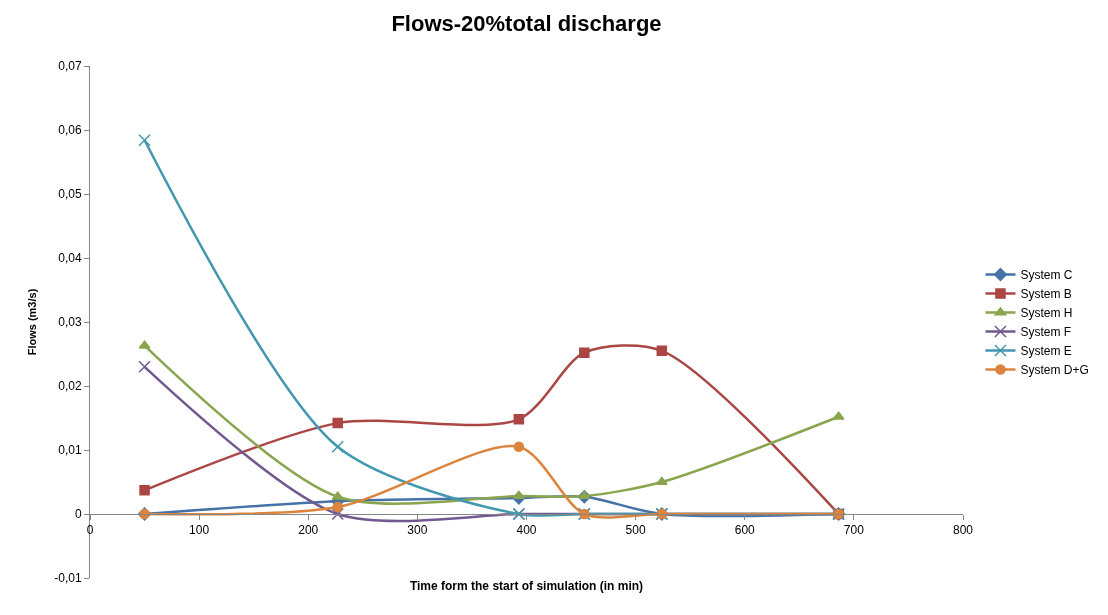 The image size is (1108, 615). Describe the element at coordinates (70, 450) in the screenshot. I see `y-tick-label: 0,01` at that location.